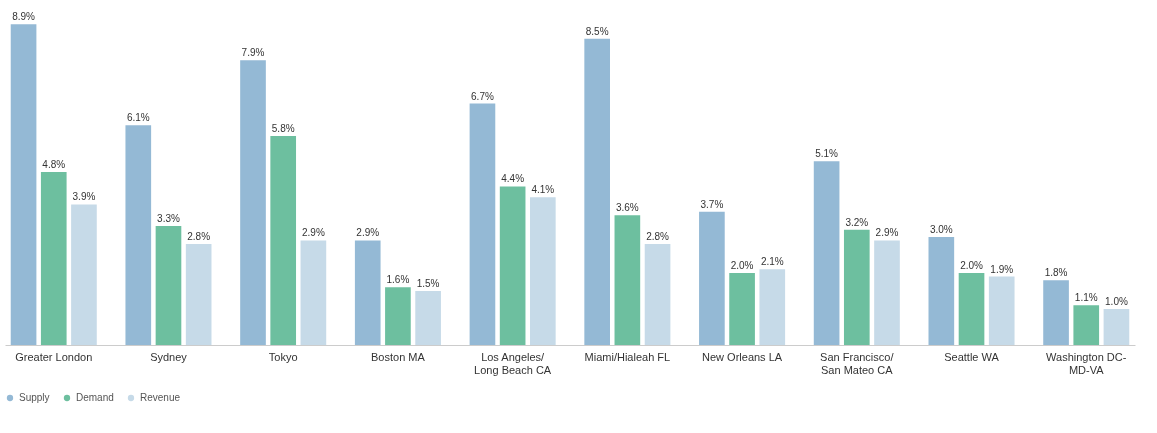  I want to click on x-tick-label: Miami/Hialeah FL, so click(627, 356).